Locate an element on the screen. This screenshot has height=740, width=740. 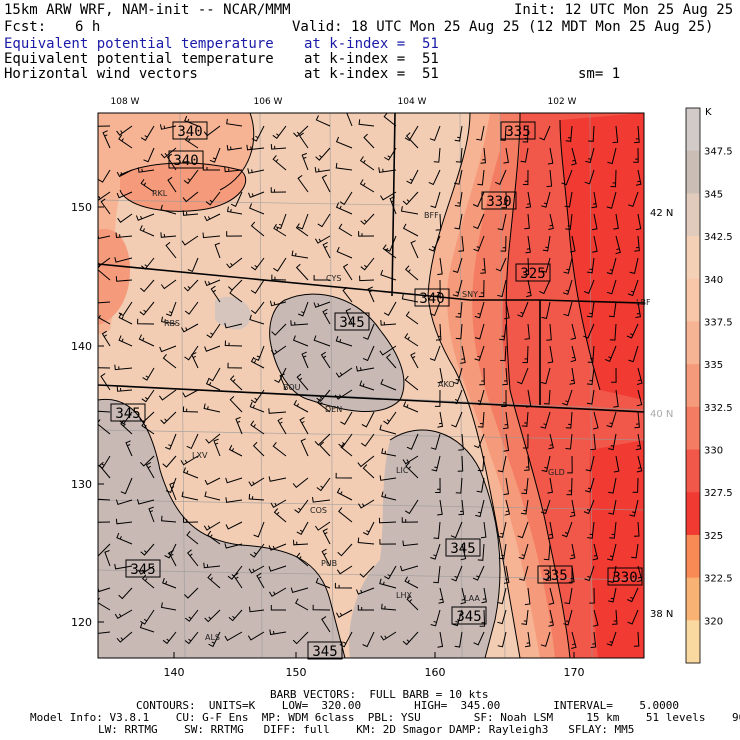
colorbar-label: 337.5 is located at coordinates (718, 322).